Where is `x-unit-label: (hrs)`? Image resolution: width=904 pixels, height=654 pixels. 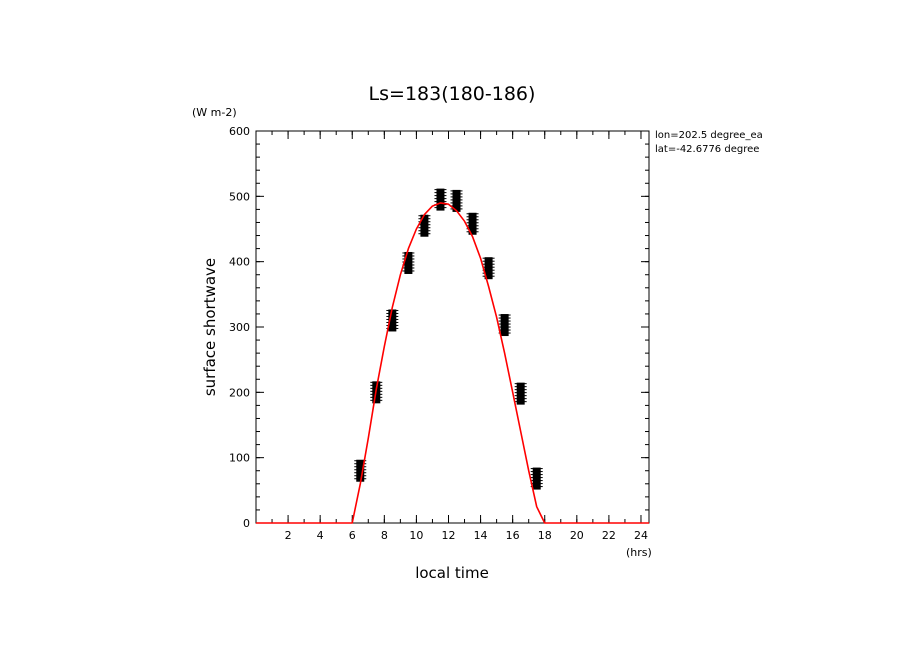 x-unit-label: (hrs) is located at coordinates (639, 552).